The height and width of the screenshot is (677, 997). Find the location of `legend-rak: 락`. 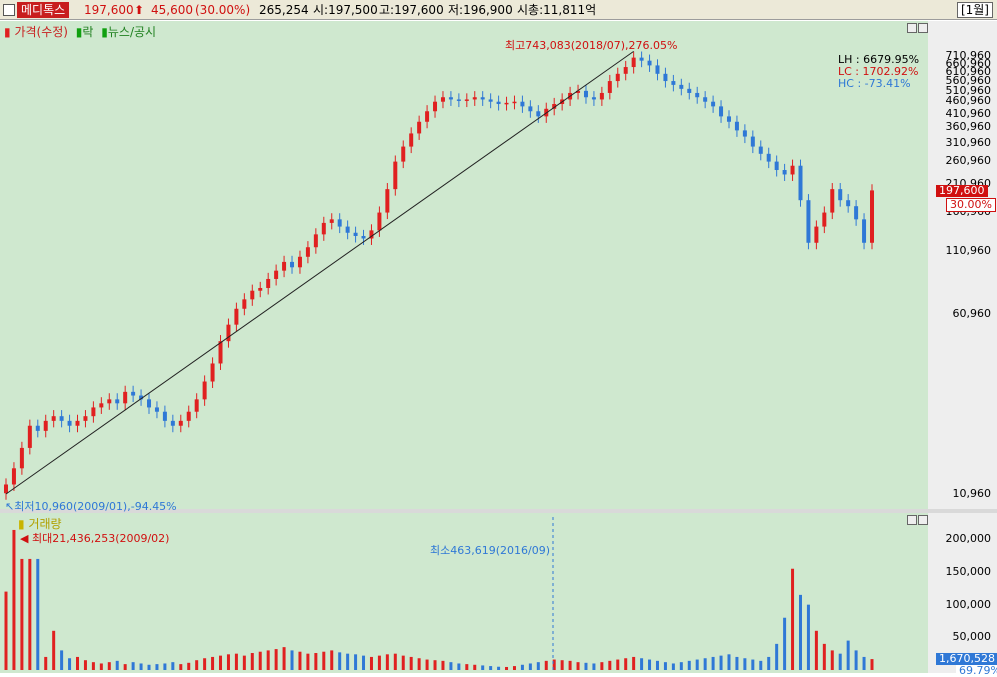

legend-rak: 락 is located at coordinates (88, 32).